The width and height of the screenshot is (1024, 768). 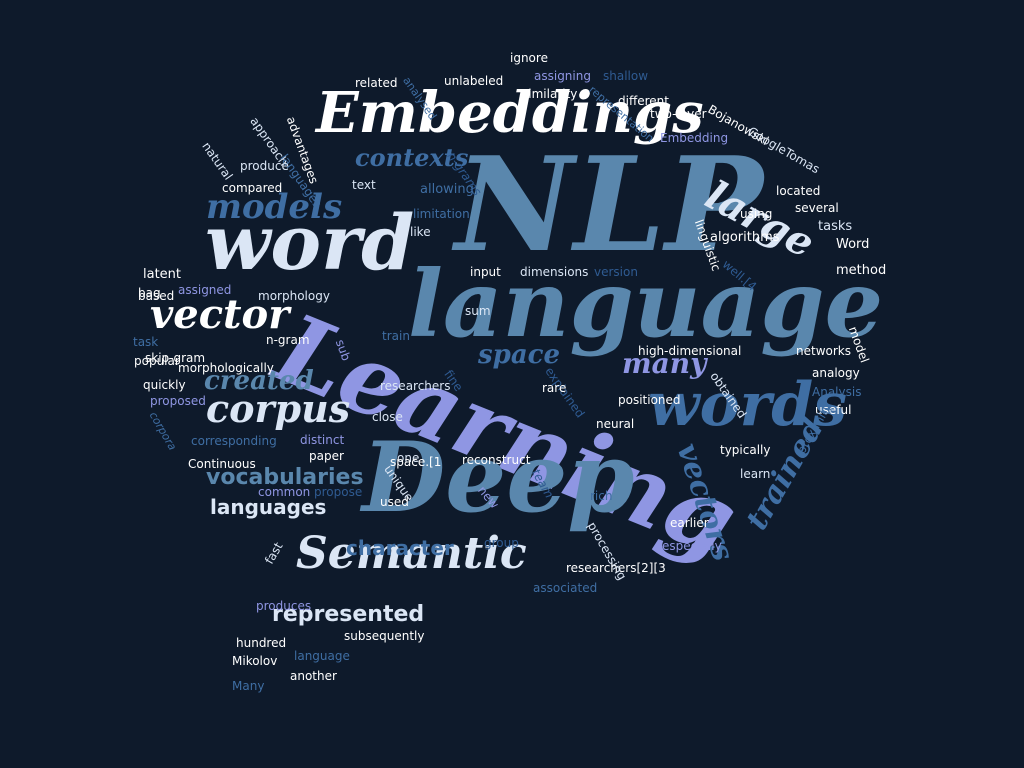 I want to click on word-98: shallow, so click(x=626, y=76).